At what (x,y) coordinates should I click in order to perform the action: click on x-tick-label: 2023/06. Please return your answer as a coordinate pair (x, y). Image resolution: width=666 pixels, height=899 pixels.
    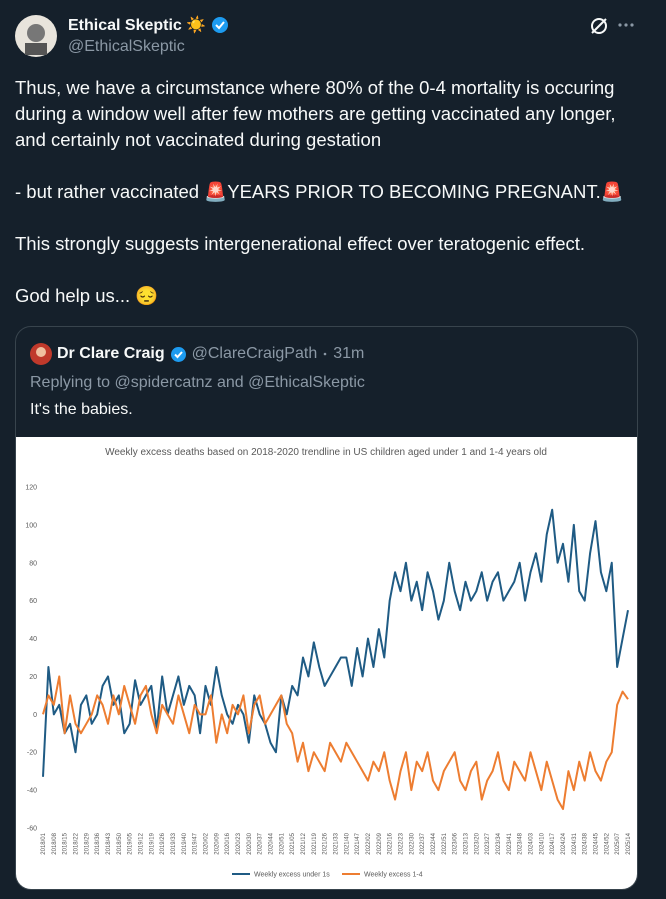
    Looking at the image, I should click on (456, 843).